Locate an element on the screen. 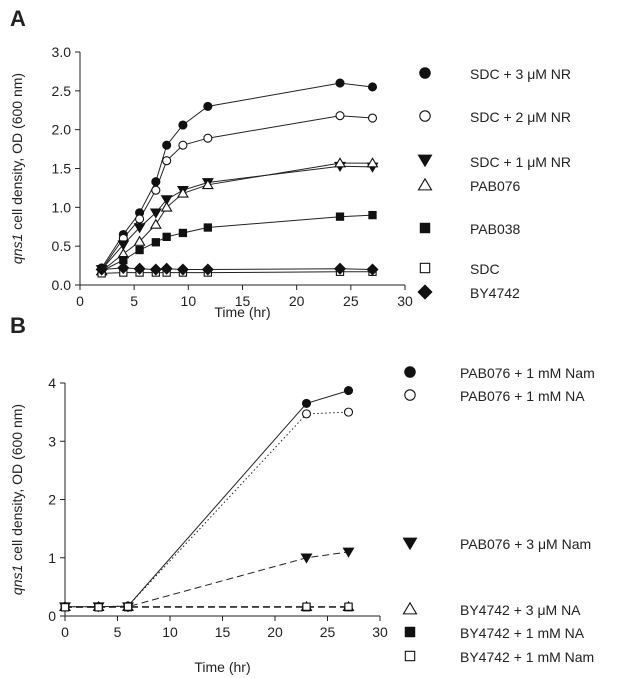 This screenshot has width=643, height=678. legend-entry: PAB038 is located at coordinates (495, 229).